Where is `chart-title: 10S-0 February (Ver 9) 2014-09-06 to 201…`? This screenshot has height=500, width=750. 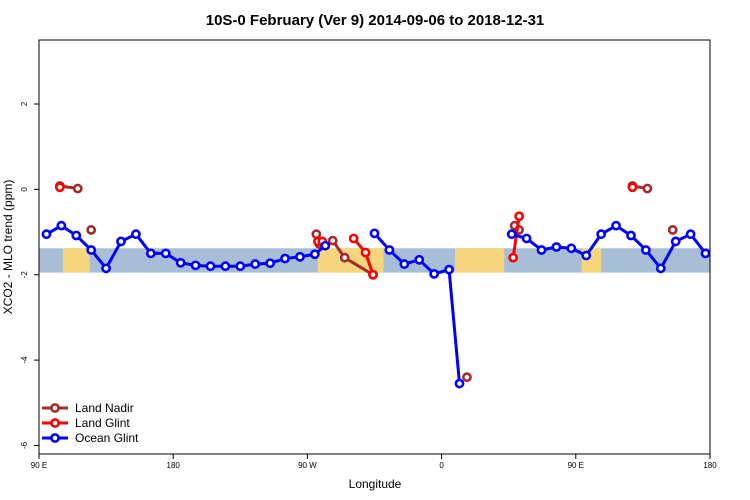 chart-title: 10S-0 February (Ver 9) 2014-09-06 to 201… is located at coordinates (375, 20).